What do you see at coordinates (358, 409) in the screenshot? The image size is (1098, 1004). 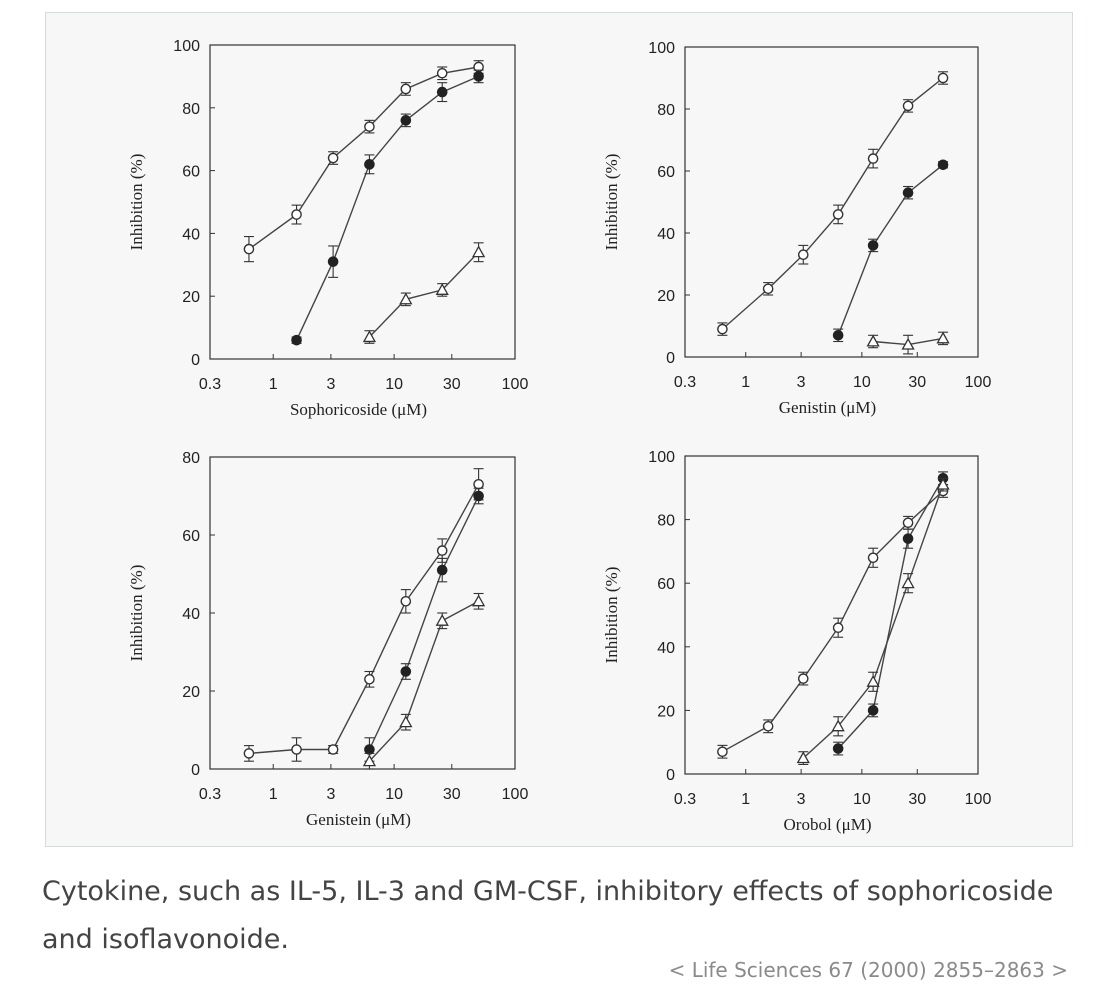 I see `x-axis-label: Sophoricoside (μM)` at bounding box center [358, 409].